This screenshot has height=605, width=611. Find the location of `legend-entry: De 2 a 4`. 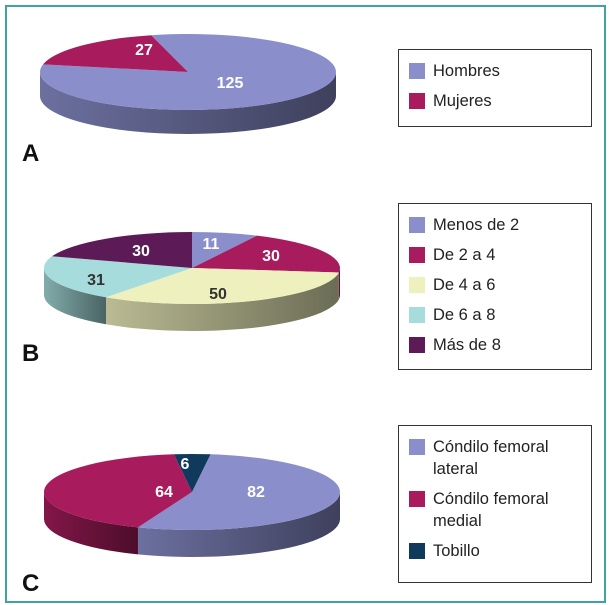

legend-entry: De 2 a 4 is located at coordinates (496, 255).